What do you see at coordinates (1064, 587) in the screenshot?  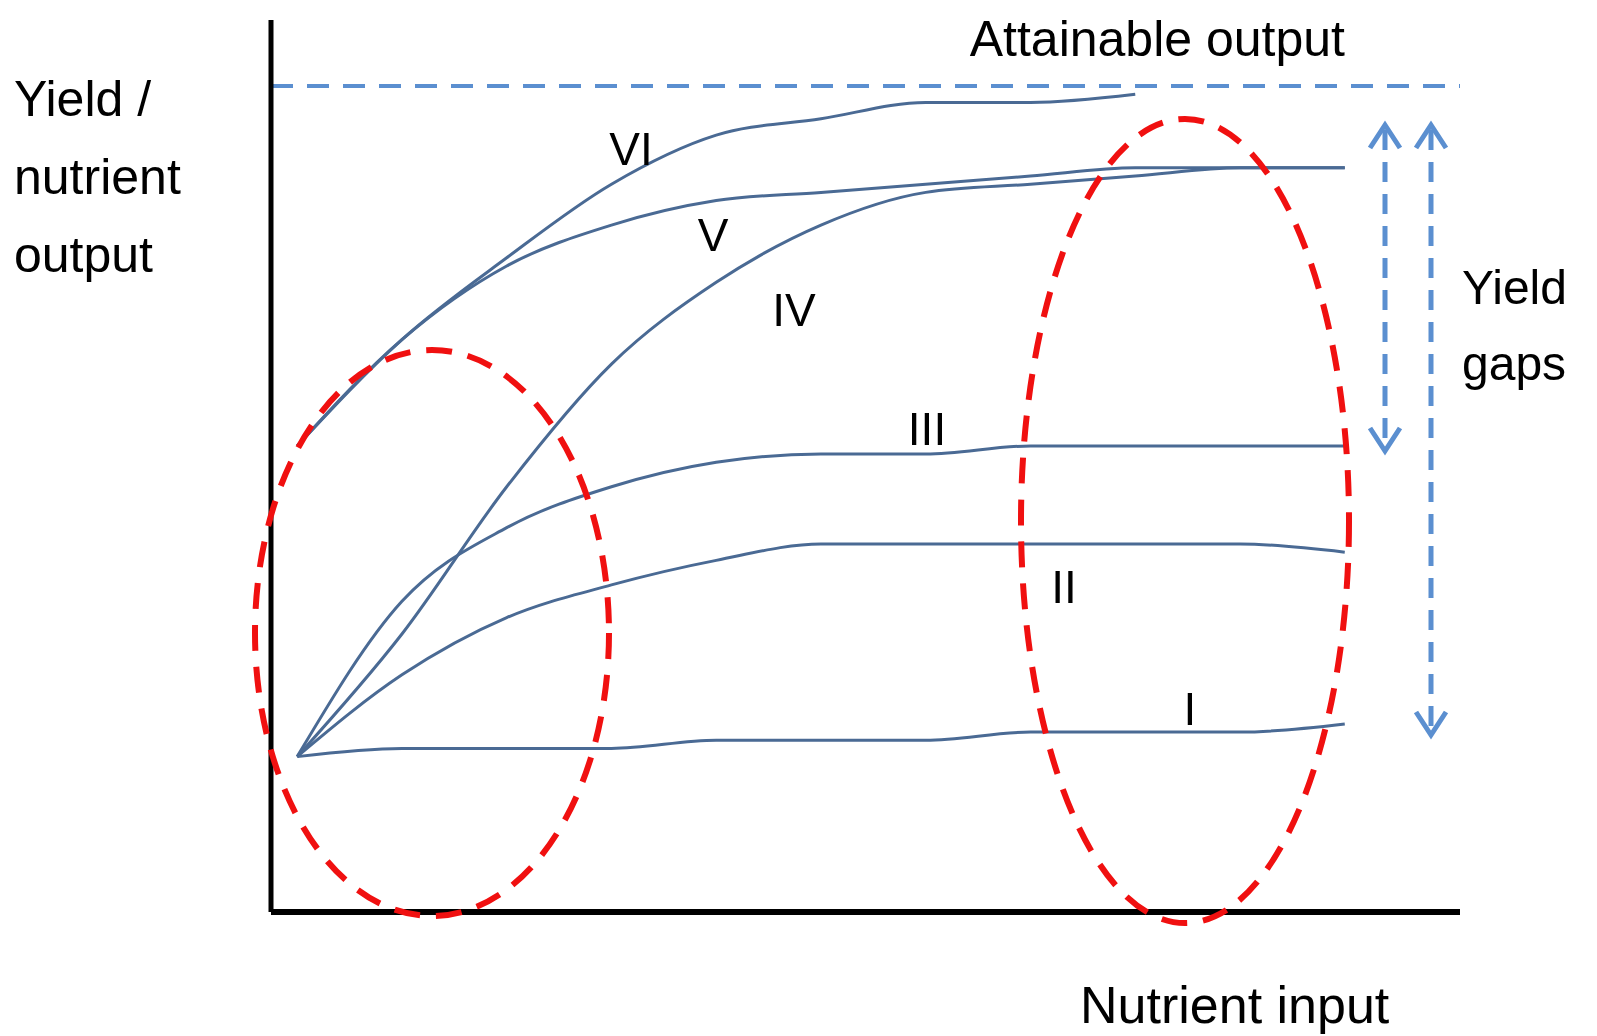 I see `series-label: II` at bounding box center [1064, 587].